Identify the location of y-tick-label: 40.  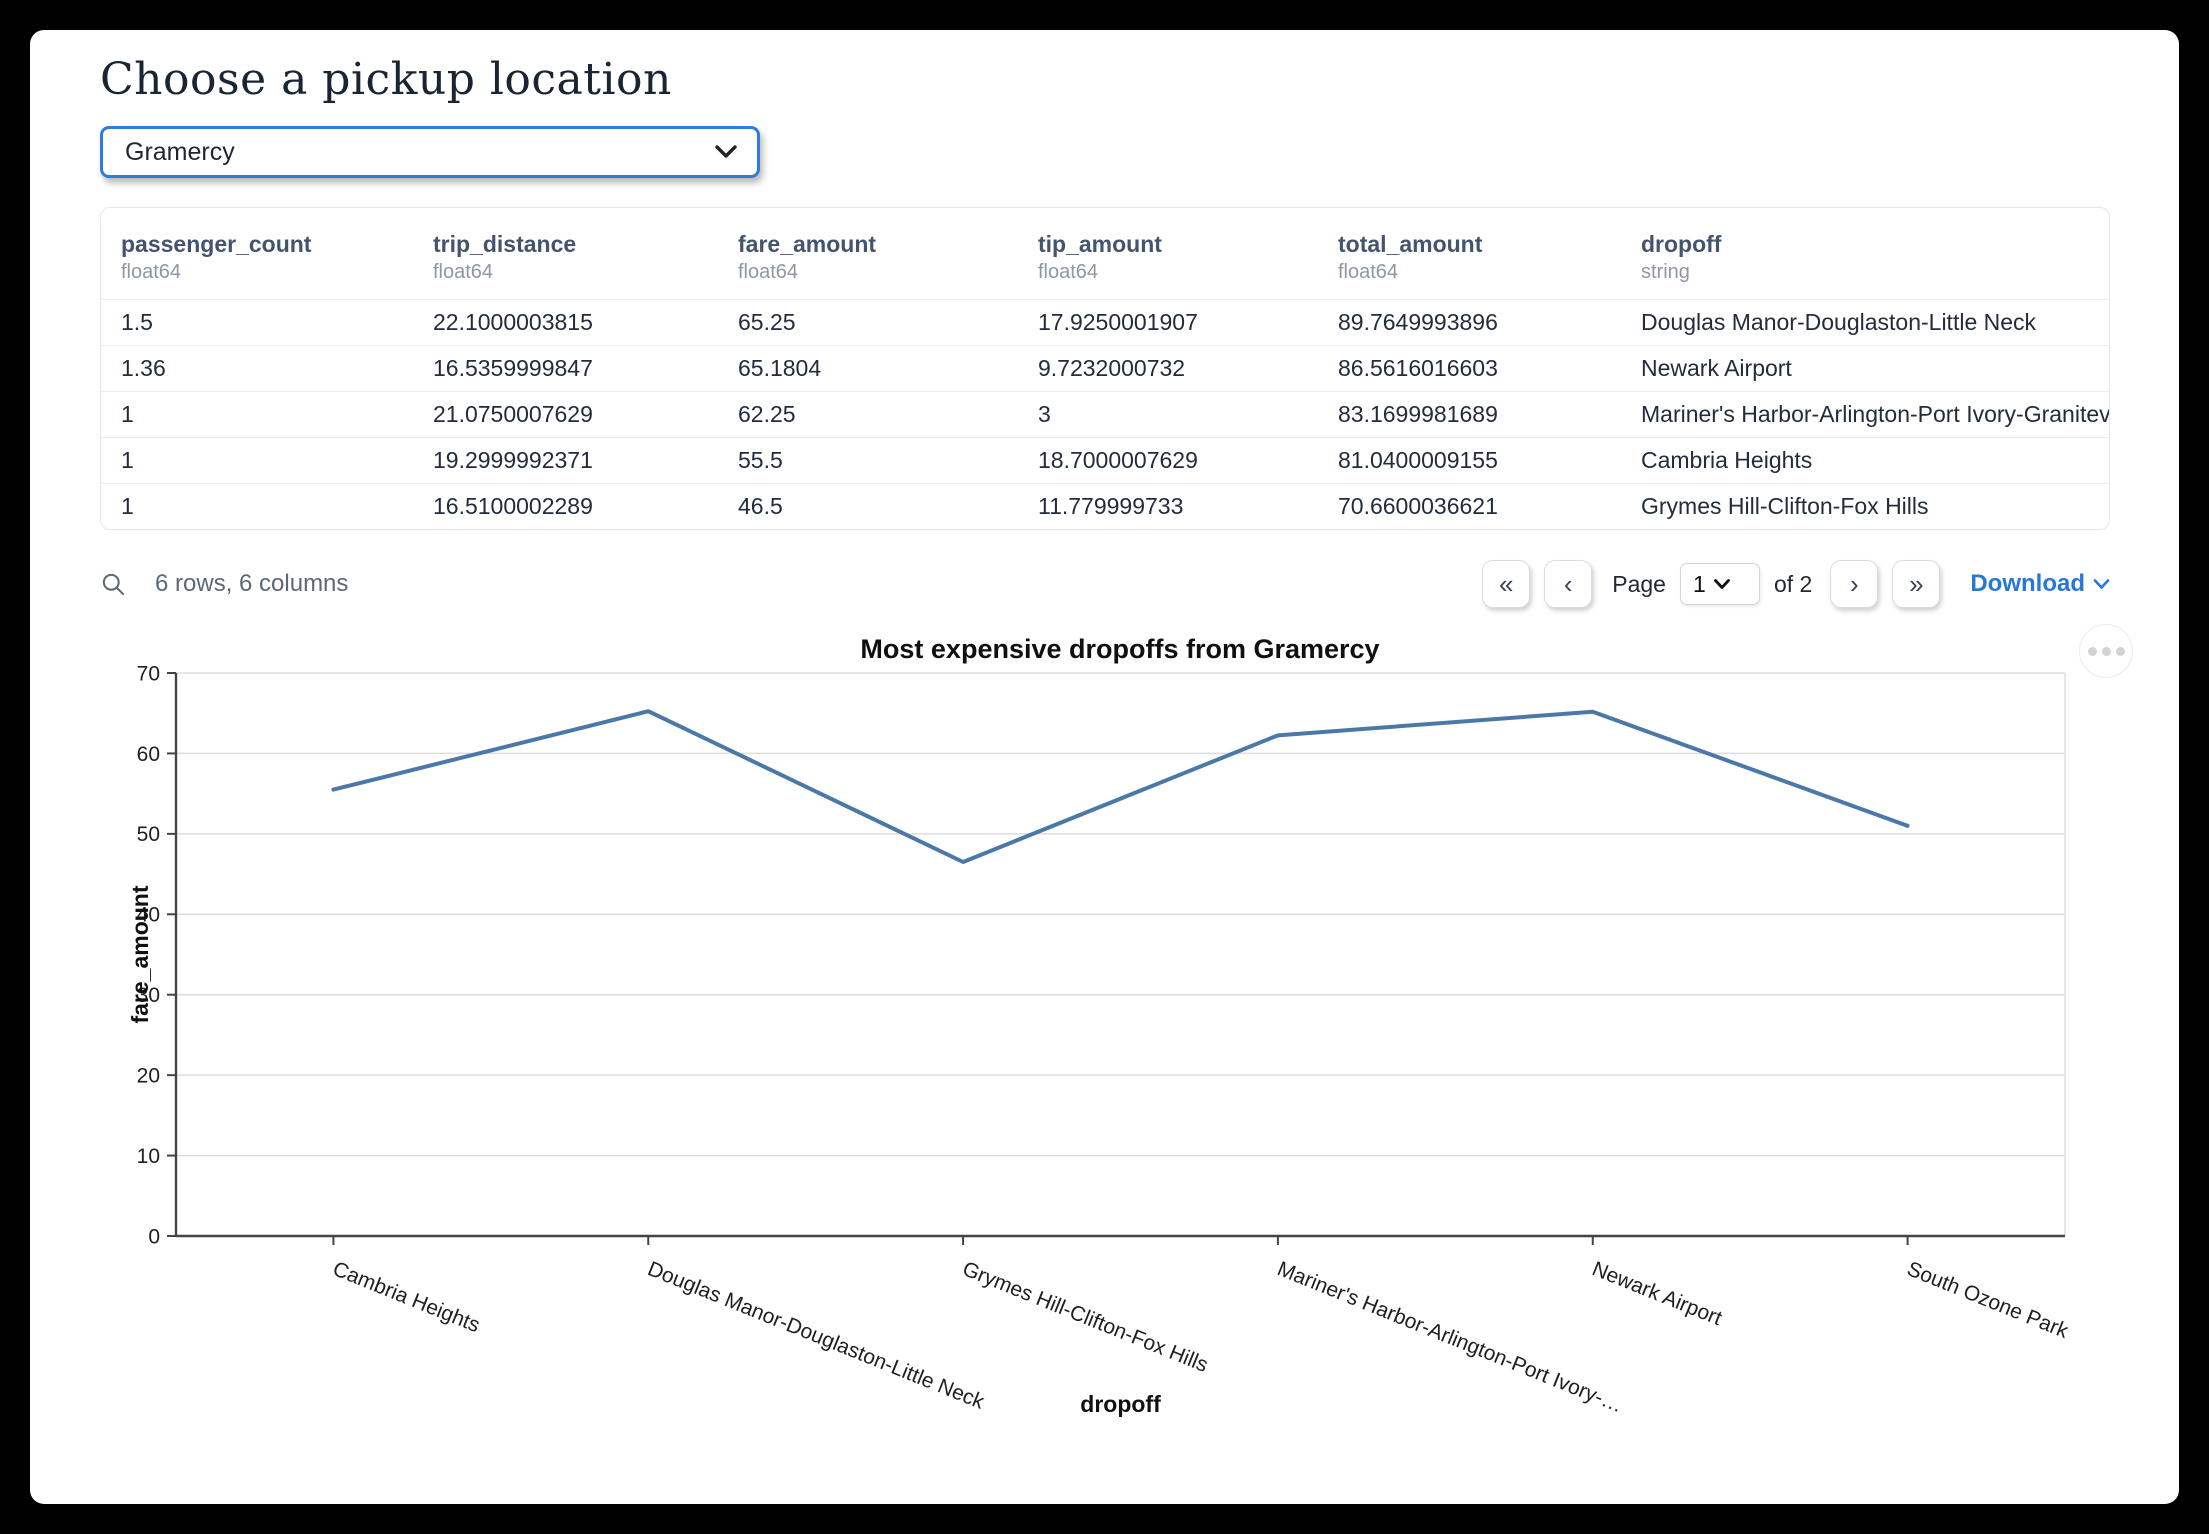
(148, 915).